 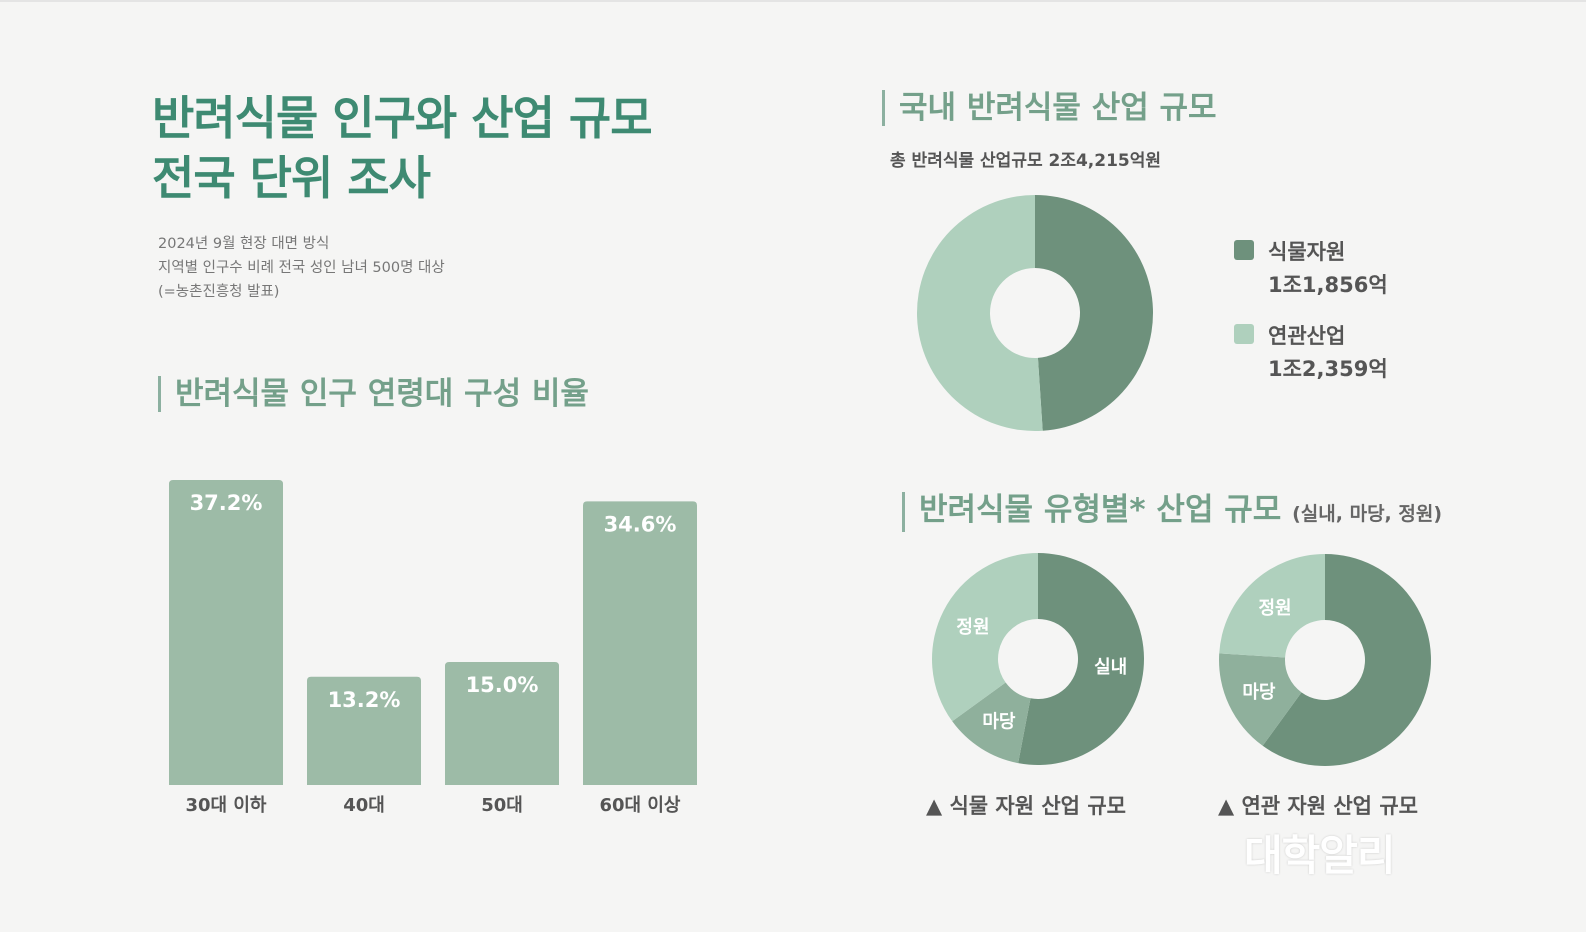 I want to click on bar-category-label: 60대 이상, so click(x=640, y=805).